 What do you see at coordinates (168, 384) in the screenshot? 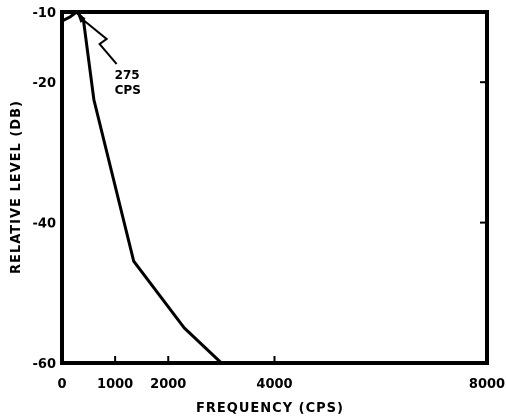
I see `x-tick-label: 2000` at bounding box center [168, 384].